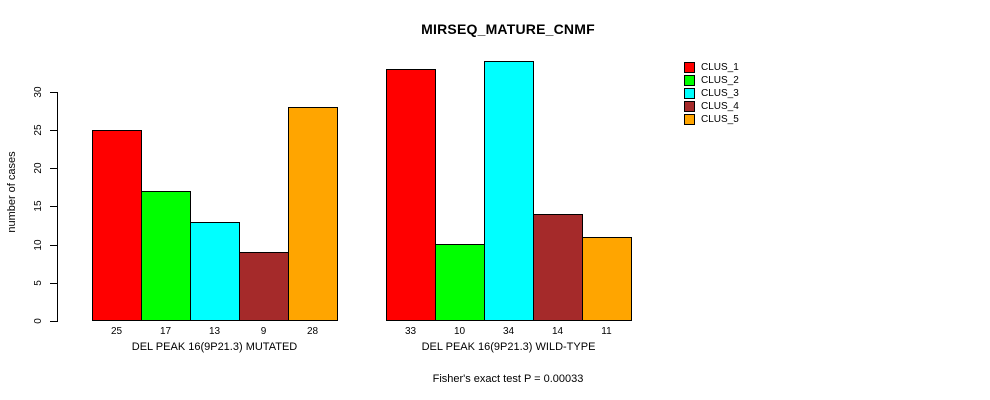  Describe the element at coordinates (165, 331) in the screenshot. I see `bar-value-label: 17` at that location.